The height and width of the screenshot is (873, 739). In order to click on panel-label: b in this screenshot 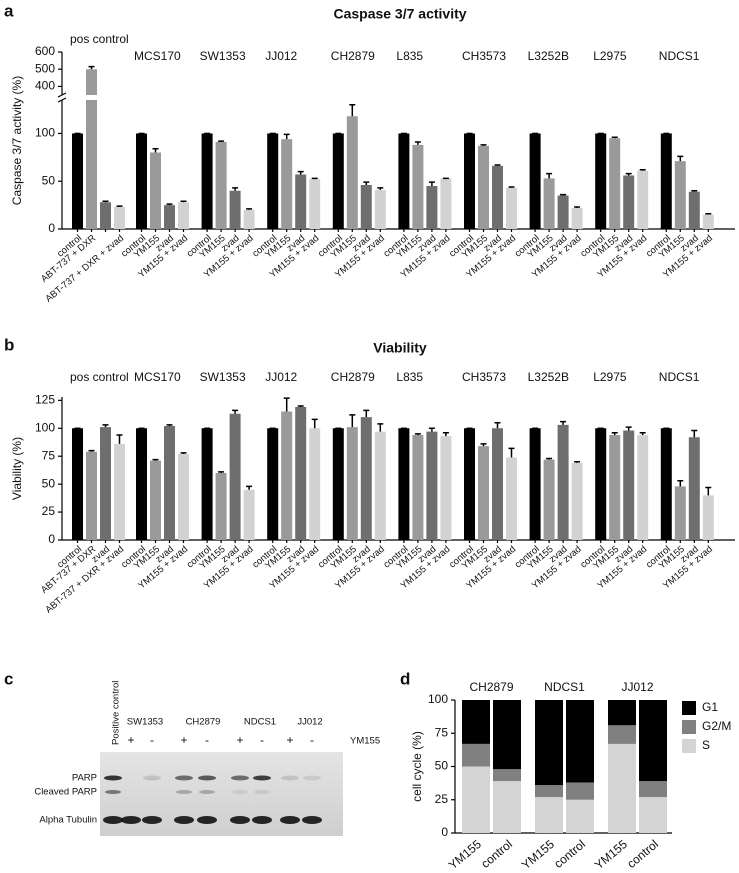, I will do `click(9, 344)`.